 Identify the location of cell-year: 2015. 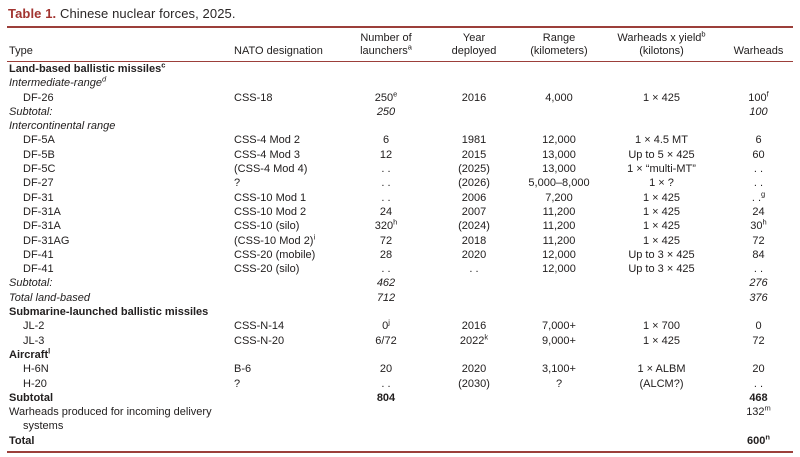
(474, 154).